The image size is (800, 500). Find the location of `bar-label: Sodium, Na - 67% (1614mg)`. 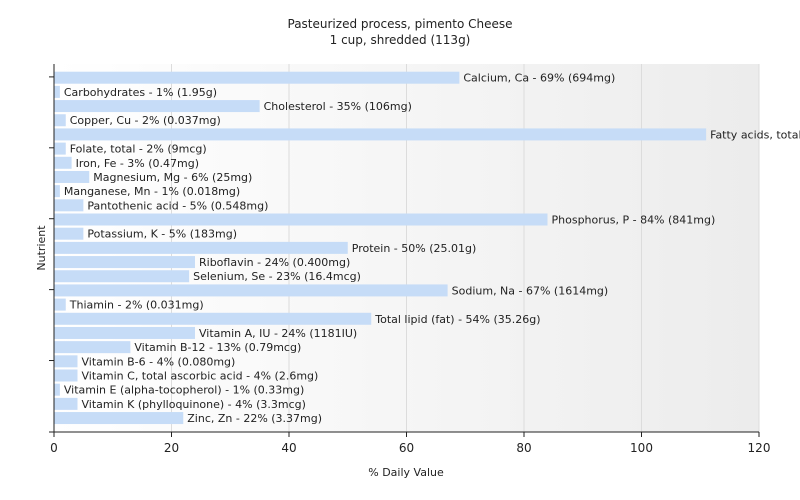

bar-label: Sodium, Na - 67% (1614mg) is located at coordinates (530, 290).